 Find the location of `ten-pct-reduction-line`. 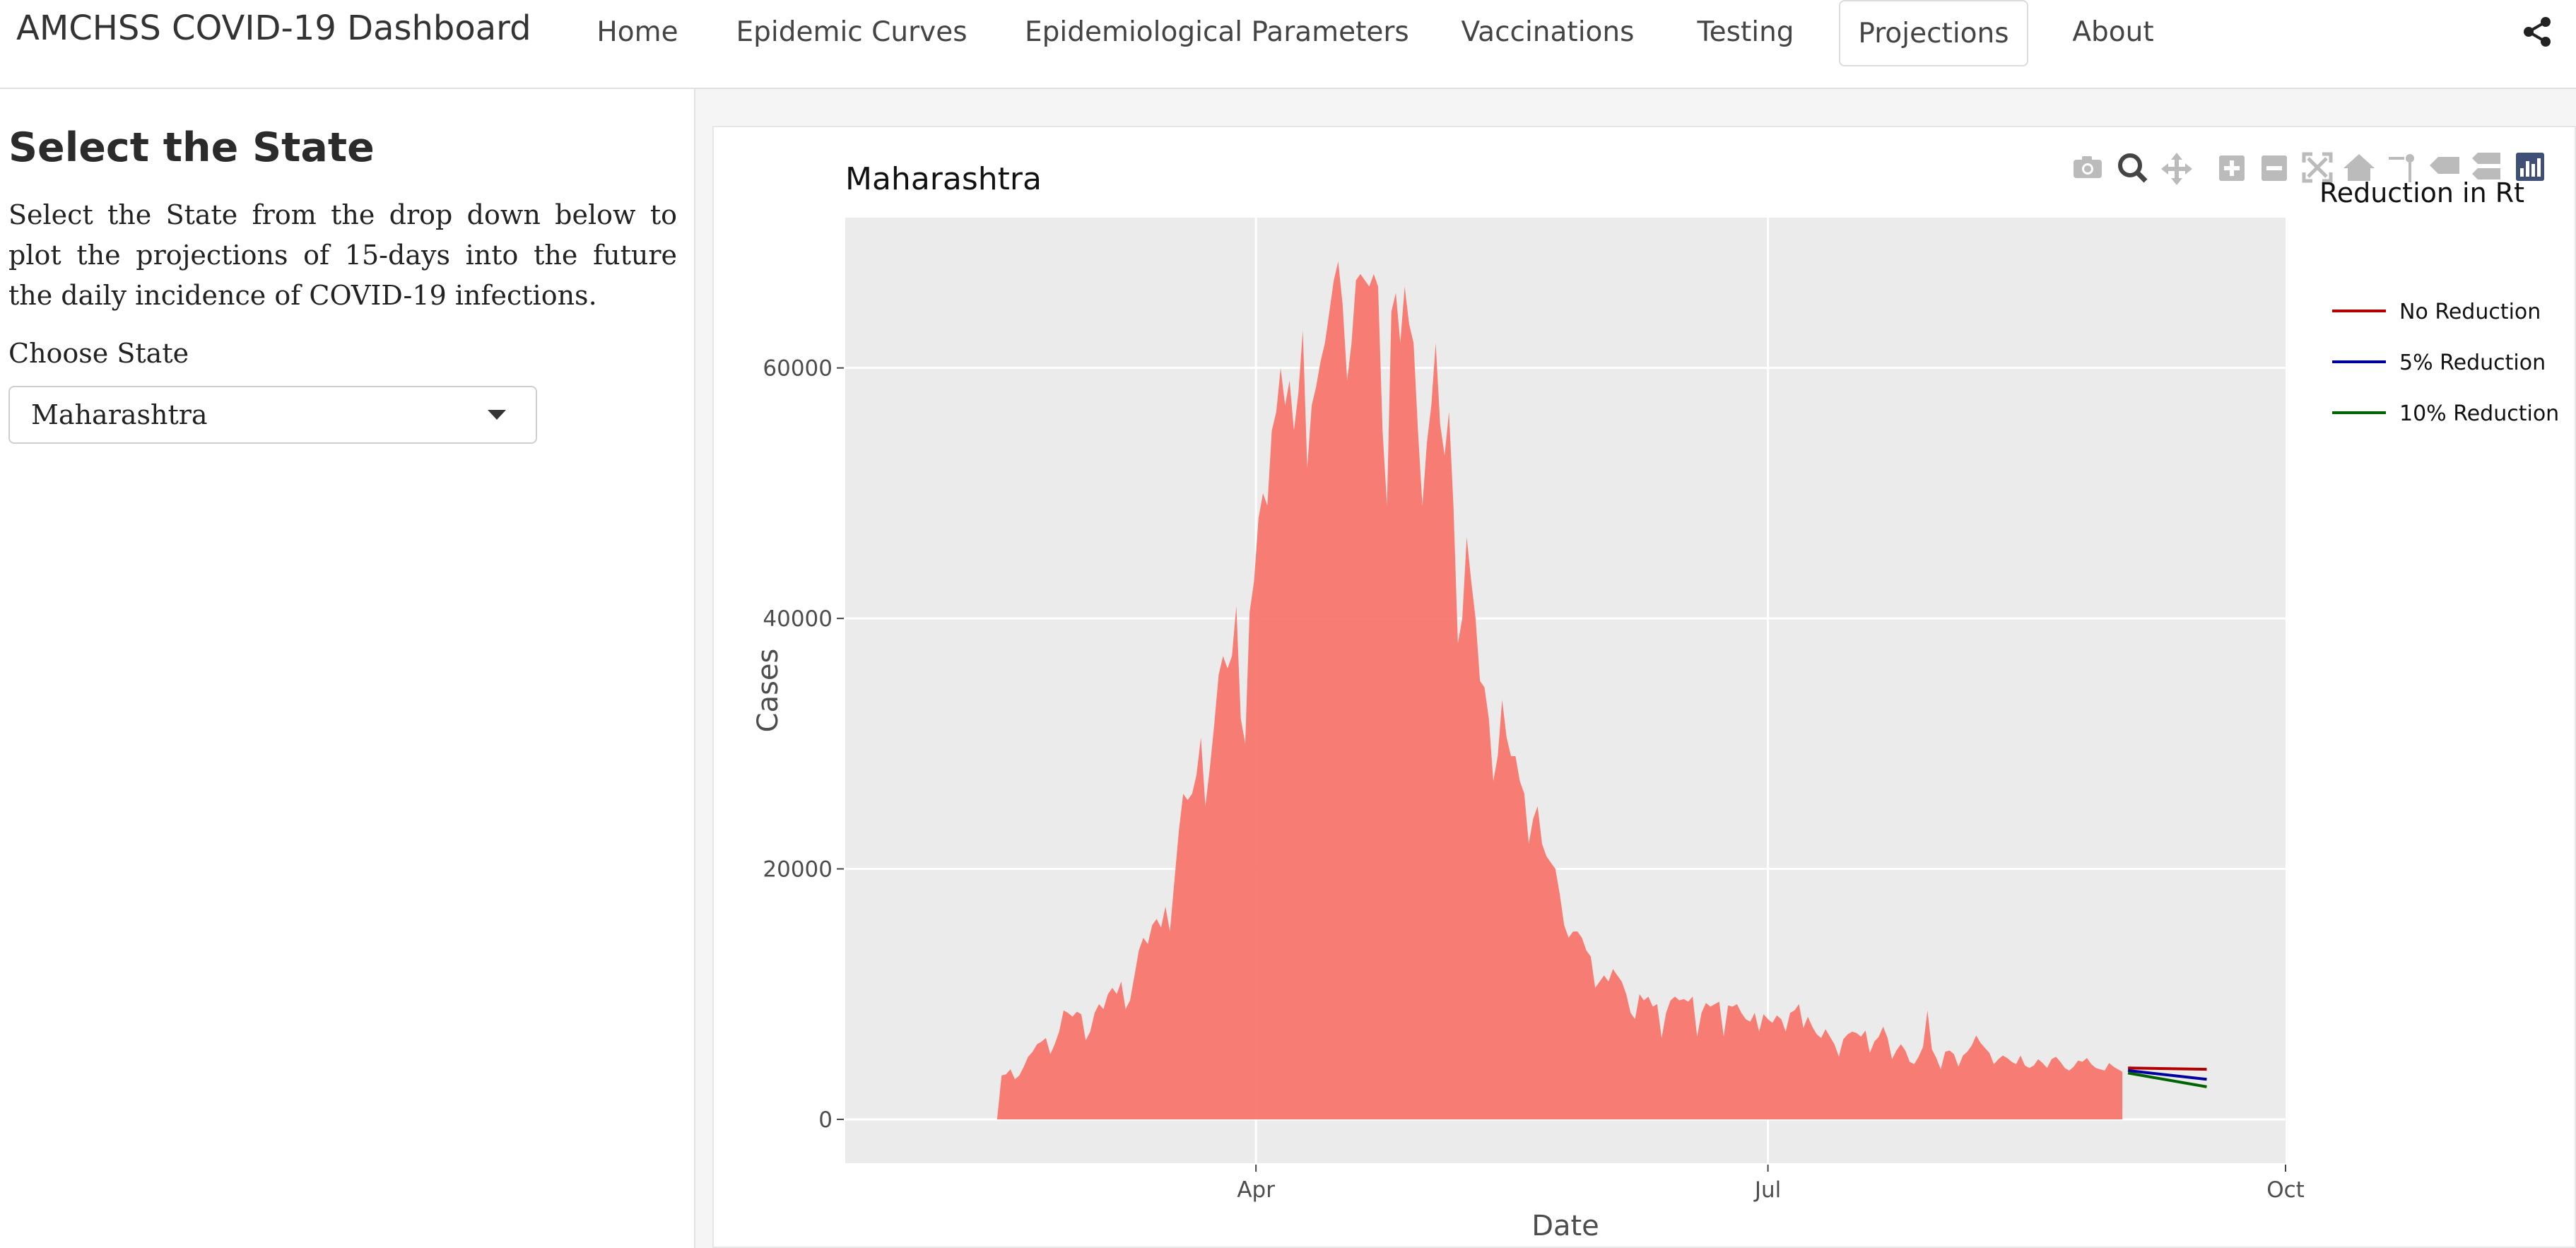

ten-pct-reduction-line is located at coordinates (2167, 1079).